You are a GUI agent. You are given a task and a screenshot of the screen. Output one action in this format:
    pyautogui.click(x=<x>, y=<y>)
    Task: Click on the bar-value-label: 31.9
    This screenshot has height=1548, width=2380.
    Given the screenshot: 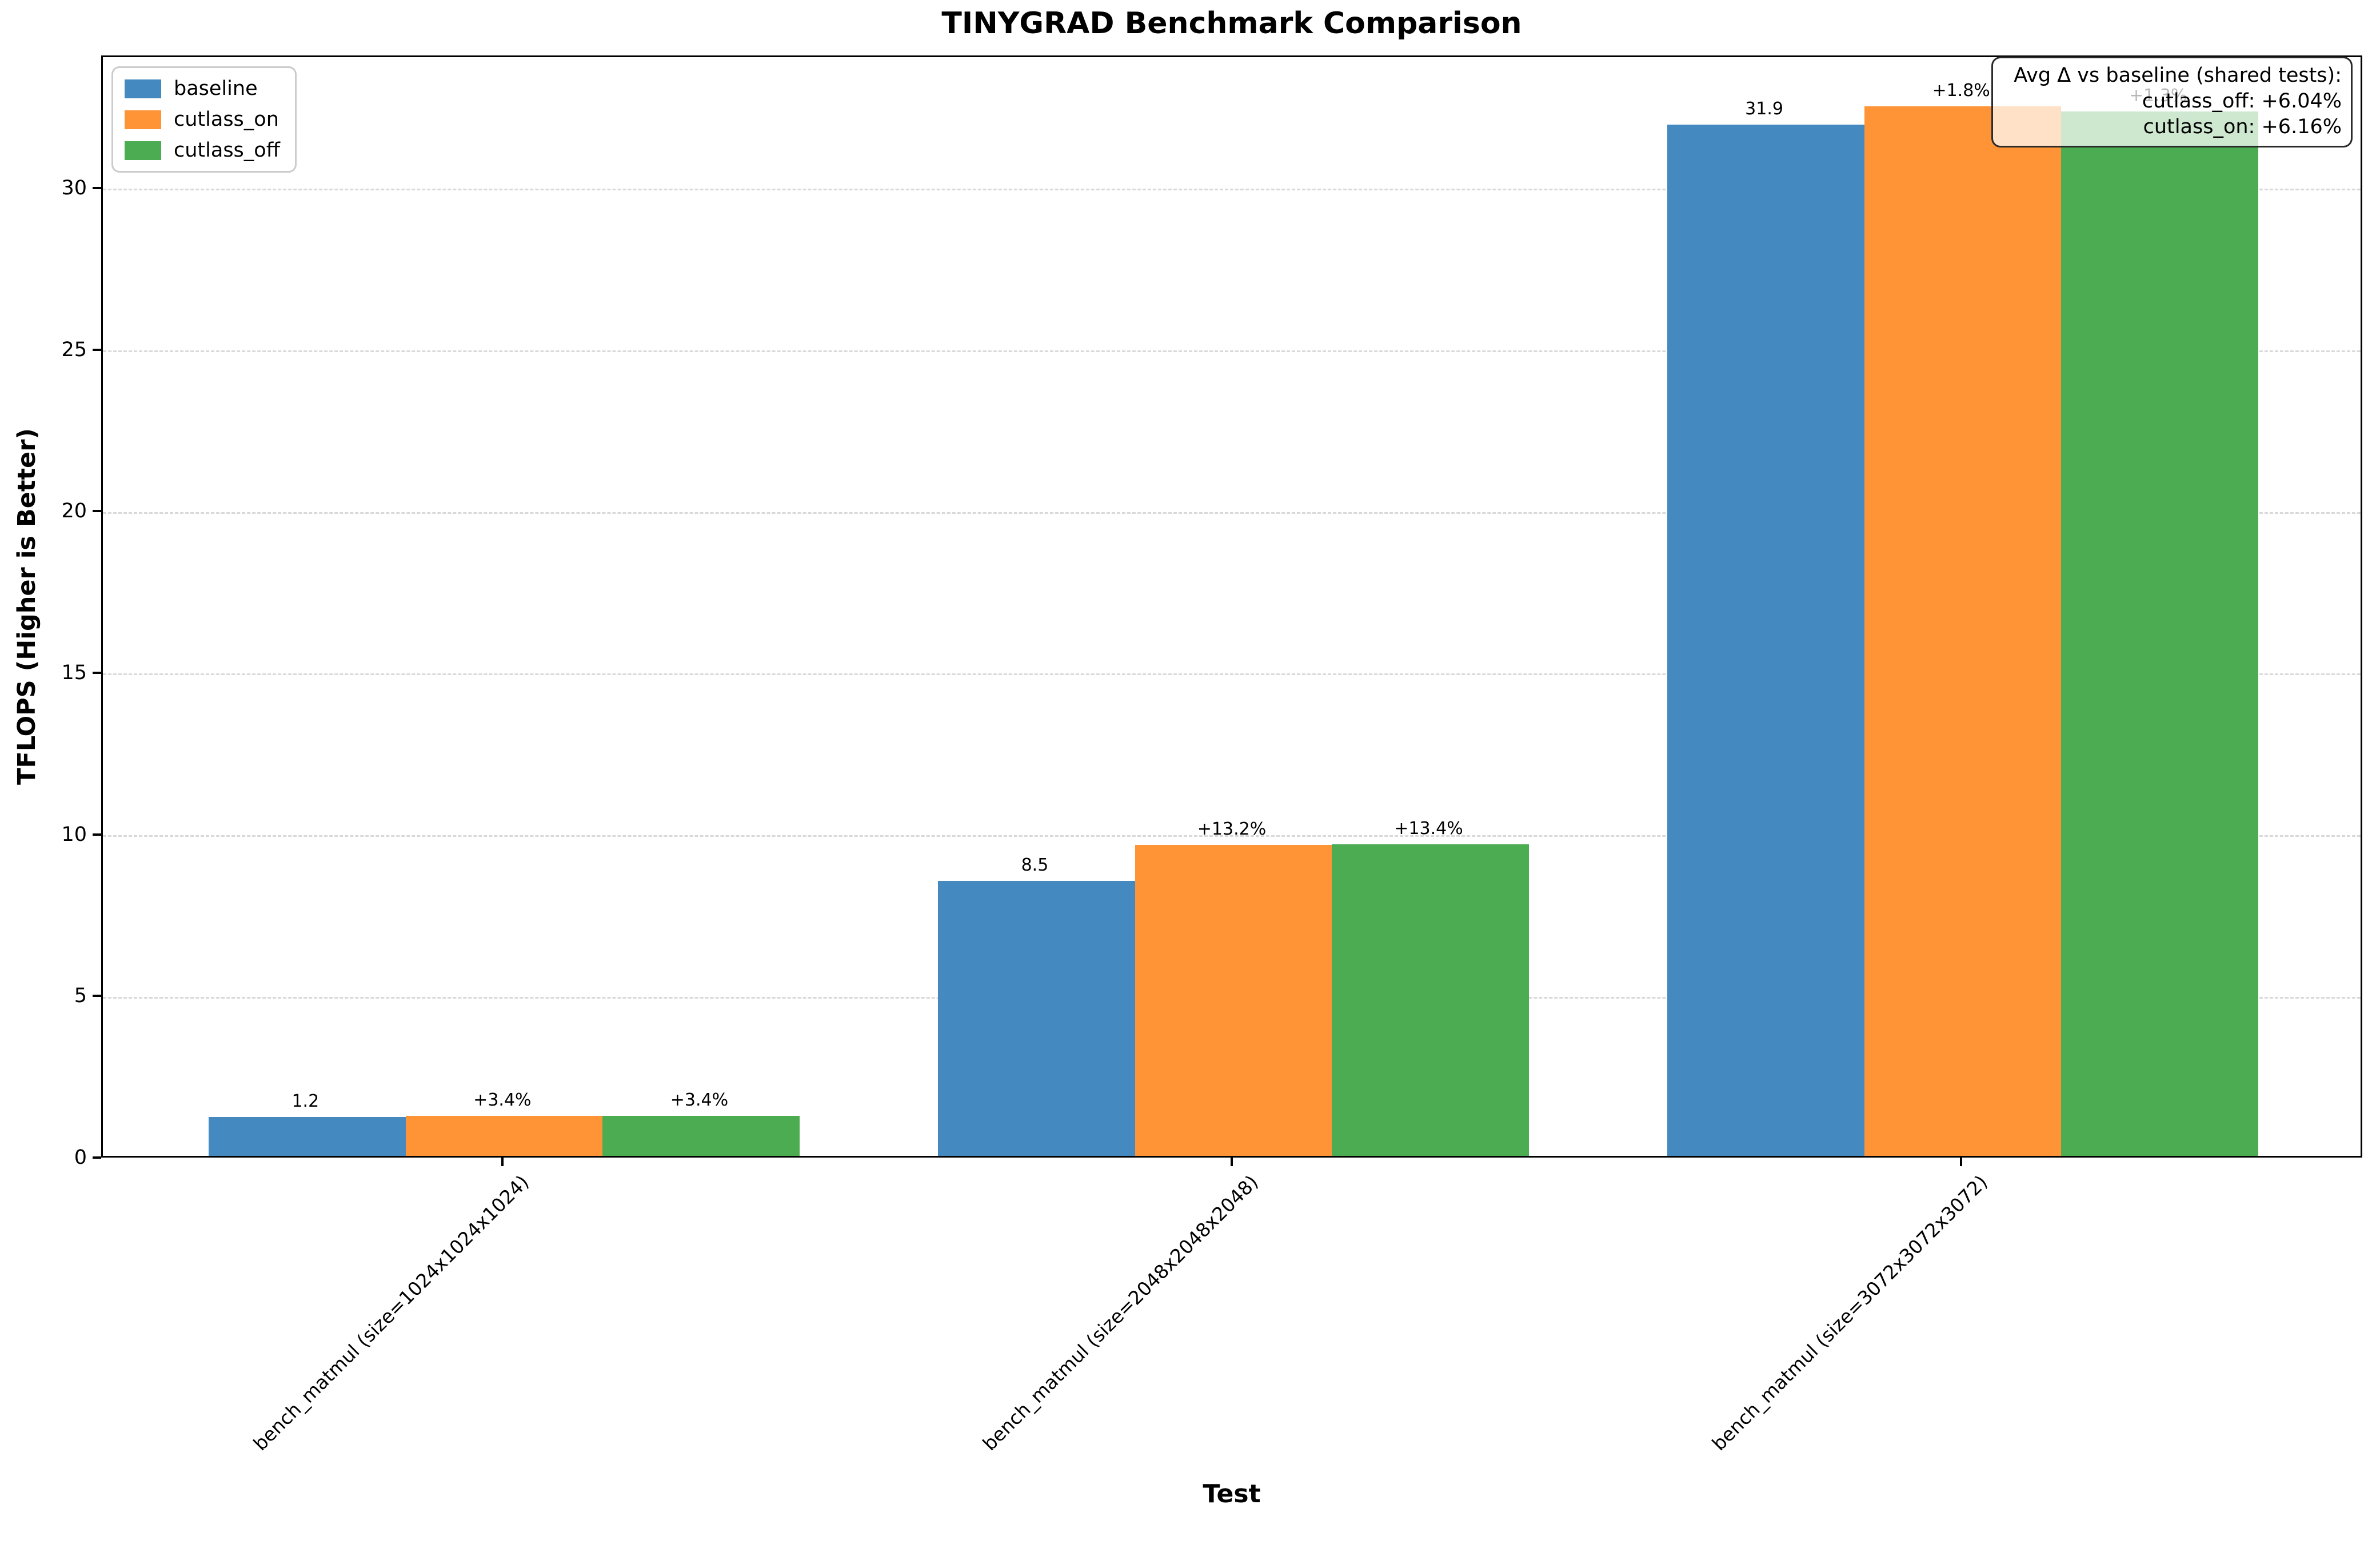 What is the action you would take?
    pyautogui.click(x=1764, y=109)
    